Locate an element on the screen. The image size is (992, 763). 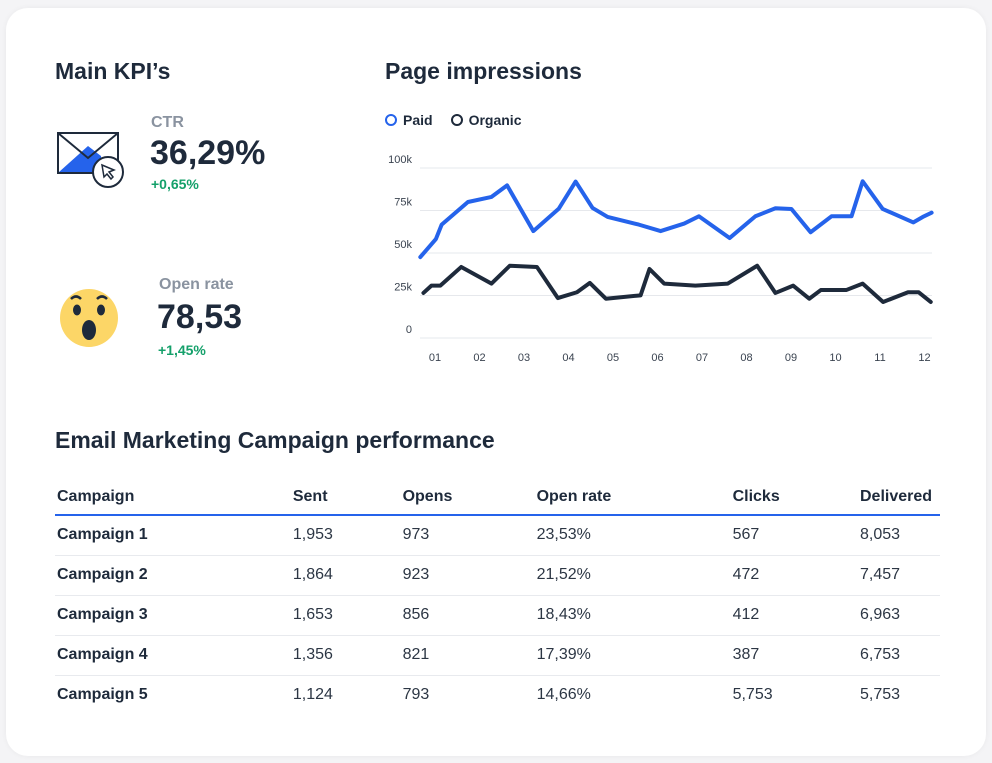
y-tick-label: 25k is located at coordinates (403, 288).